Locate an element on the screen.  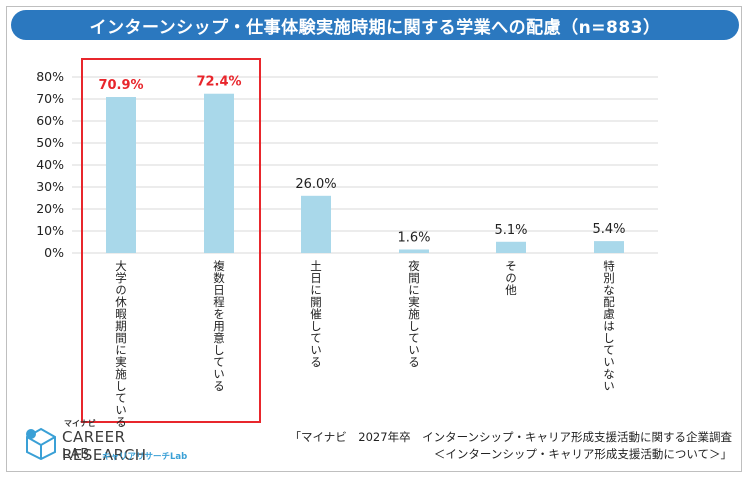
data-label: 26.0% is located at coordinates (315, 184).